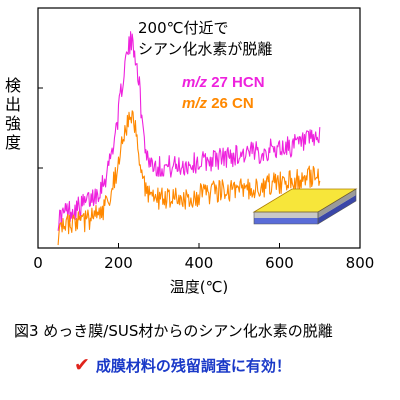  I want to click on x-tick-label: 600, so click(279, 263).